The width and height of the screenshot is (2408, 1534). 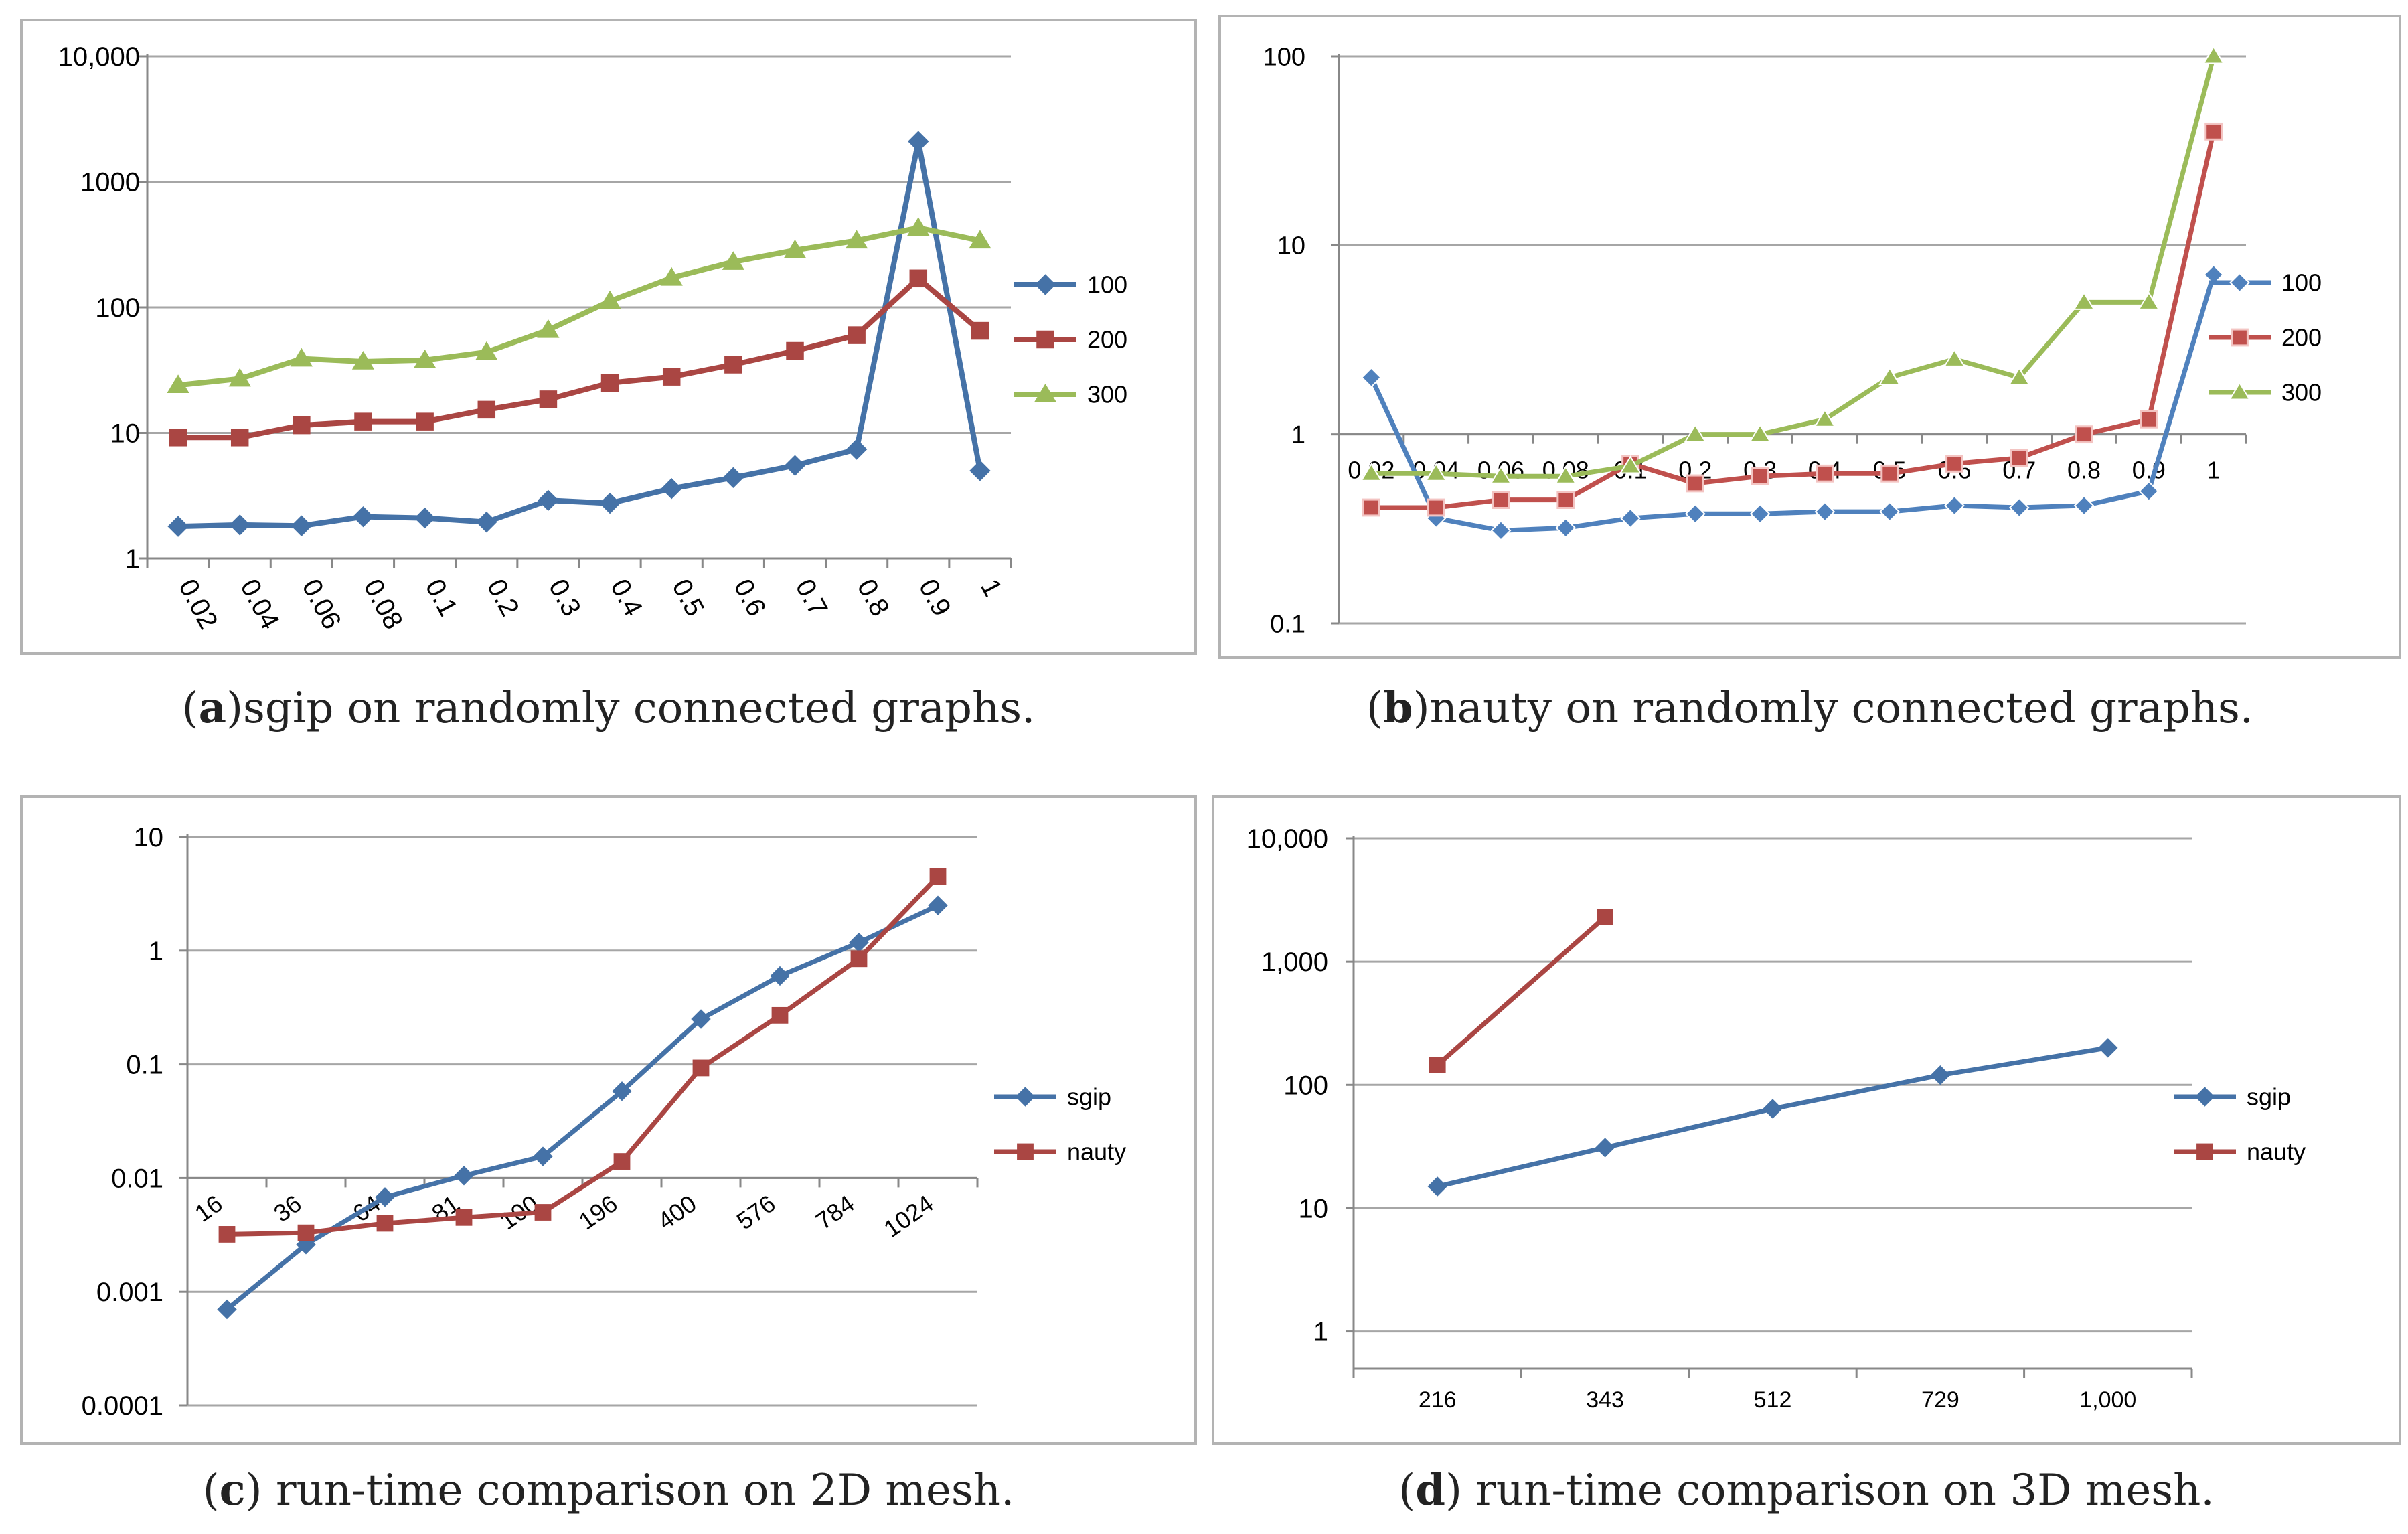 What do you see at coordinates (677, 1212) in the screenshot?
I see `chart-c-xtick-label: 400` at bounding box center [677, 1212].